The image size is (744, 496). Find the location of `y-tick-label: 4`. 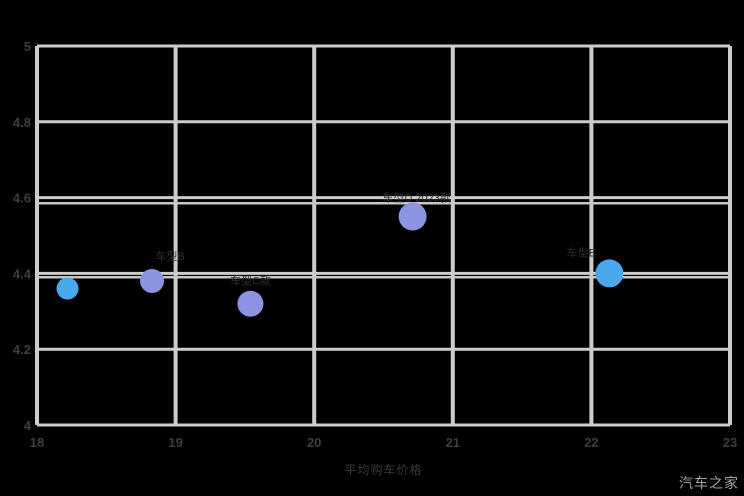

y-tick-label: 4 is located at coordinates (28, 425).